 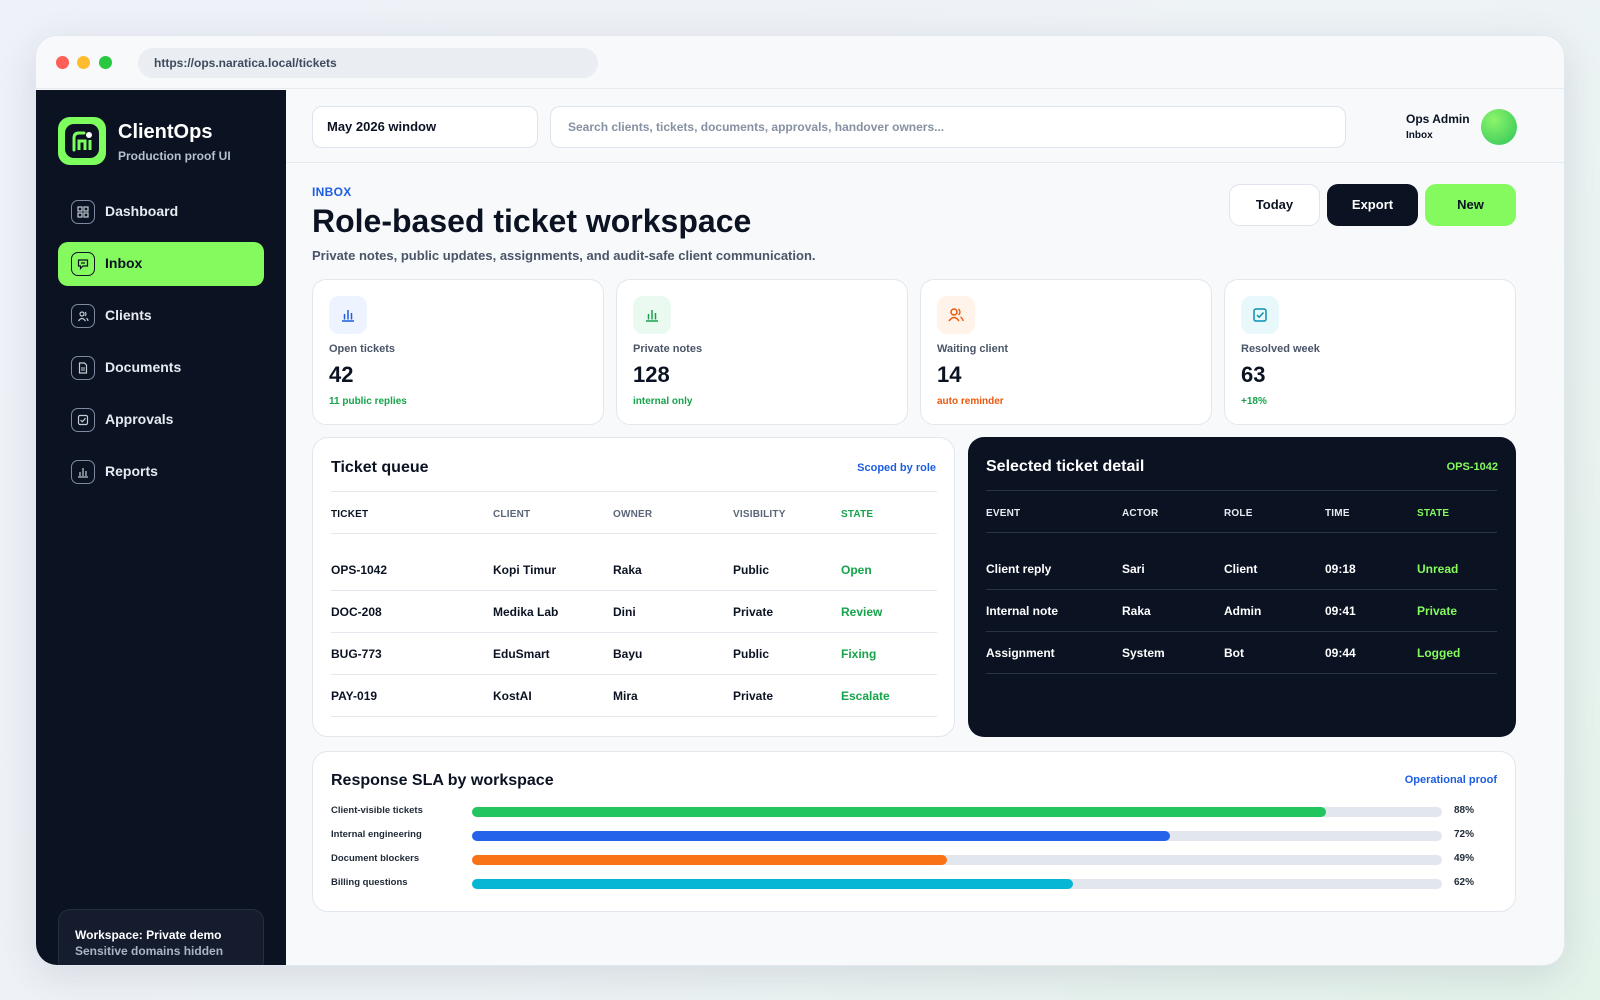 I want to click on sla-row: Internal engineering 72%, so click(x=916, y=836).